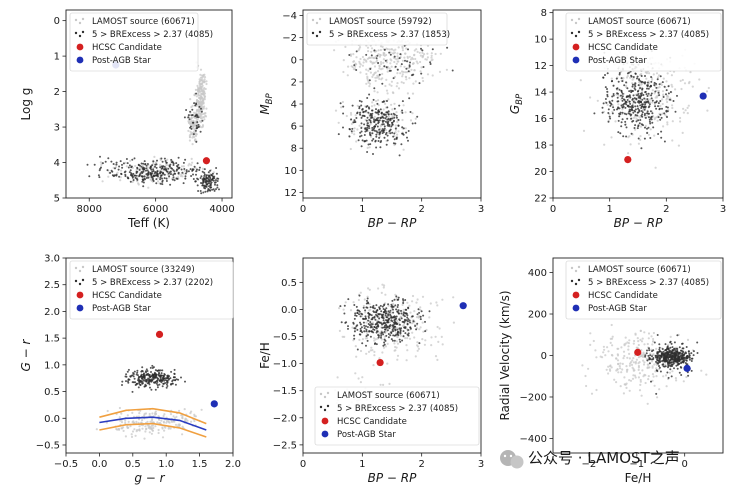  Describe the element at coordinates (121, 61) in the screenshot. I see `legend-label: Post-AGB Star` at that location.